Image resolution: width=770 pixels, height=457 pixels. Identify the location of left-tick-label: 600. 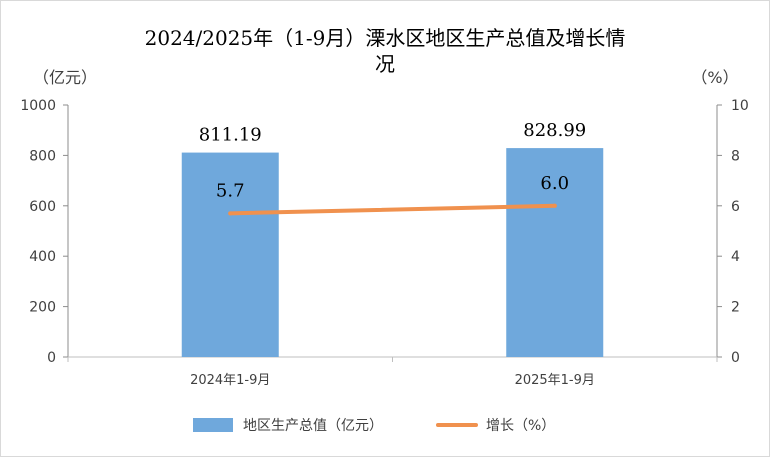
(42, 207).